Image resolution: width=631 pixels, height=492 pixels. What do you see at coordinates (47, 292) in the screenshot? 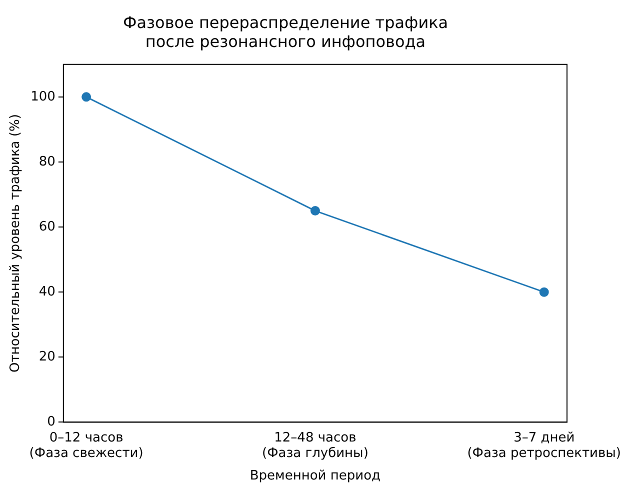
I see `y-tick-label: 40` at bounding box center [47, 292].